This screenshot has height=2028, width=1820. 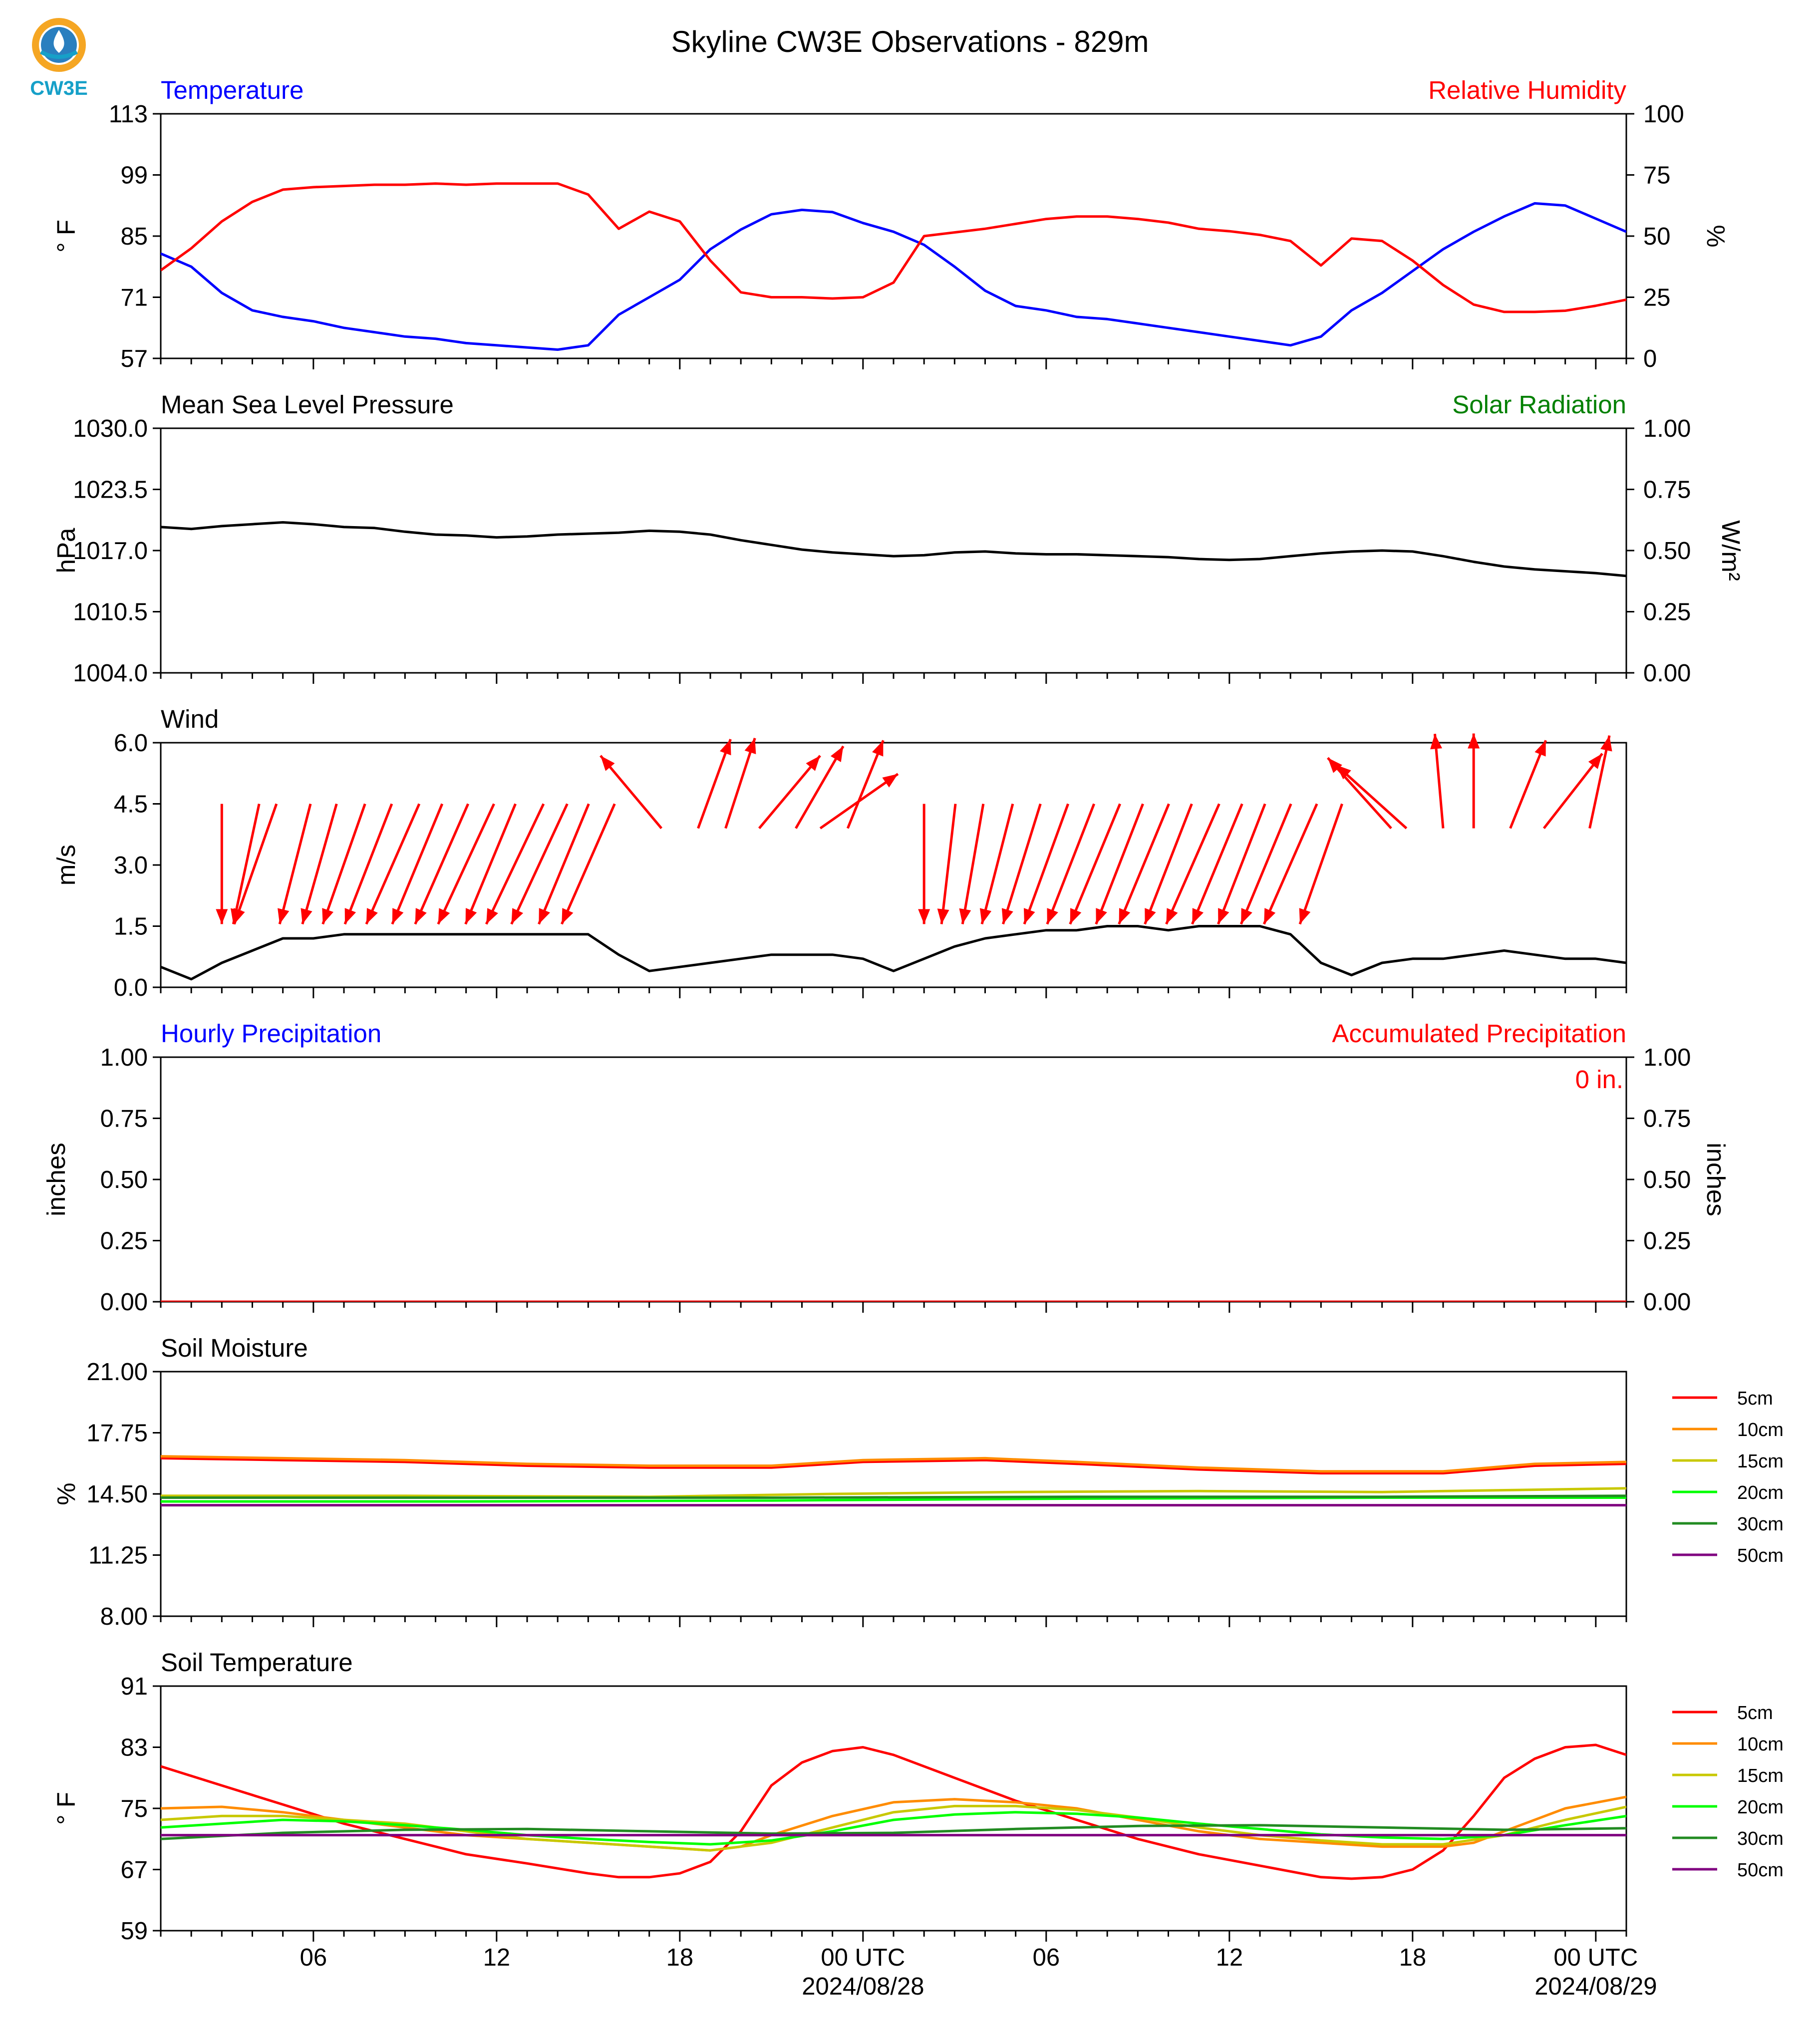 What do you see at coordinates (1667, 1302) in the screenshot?
I see `precip-ytick-right-label: 0.00` at bounding box center [1667, 1302].